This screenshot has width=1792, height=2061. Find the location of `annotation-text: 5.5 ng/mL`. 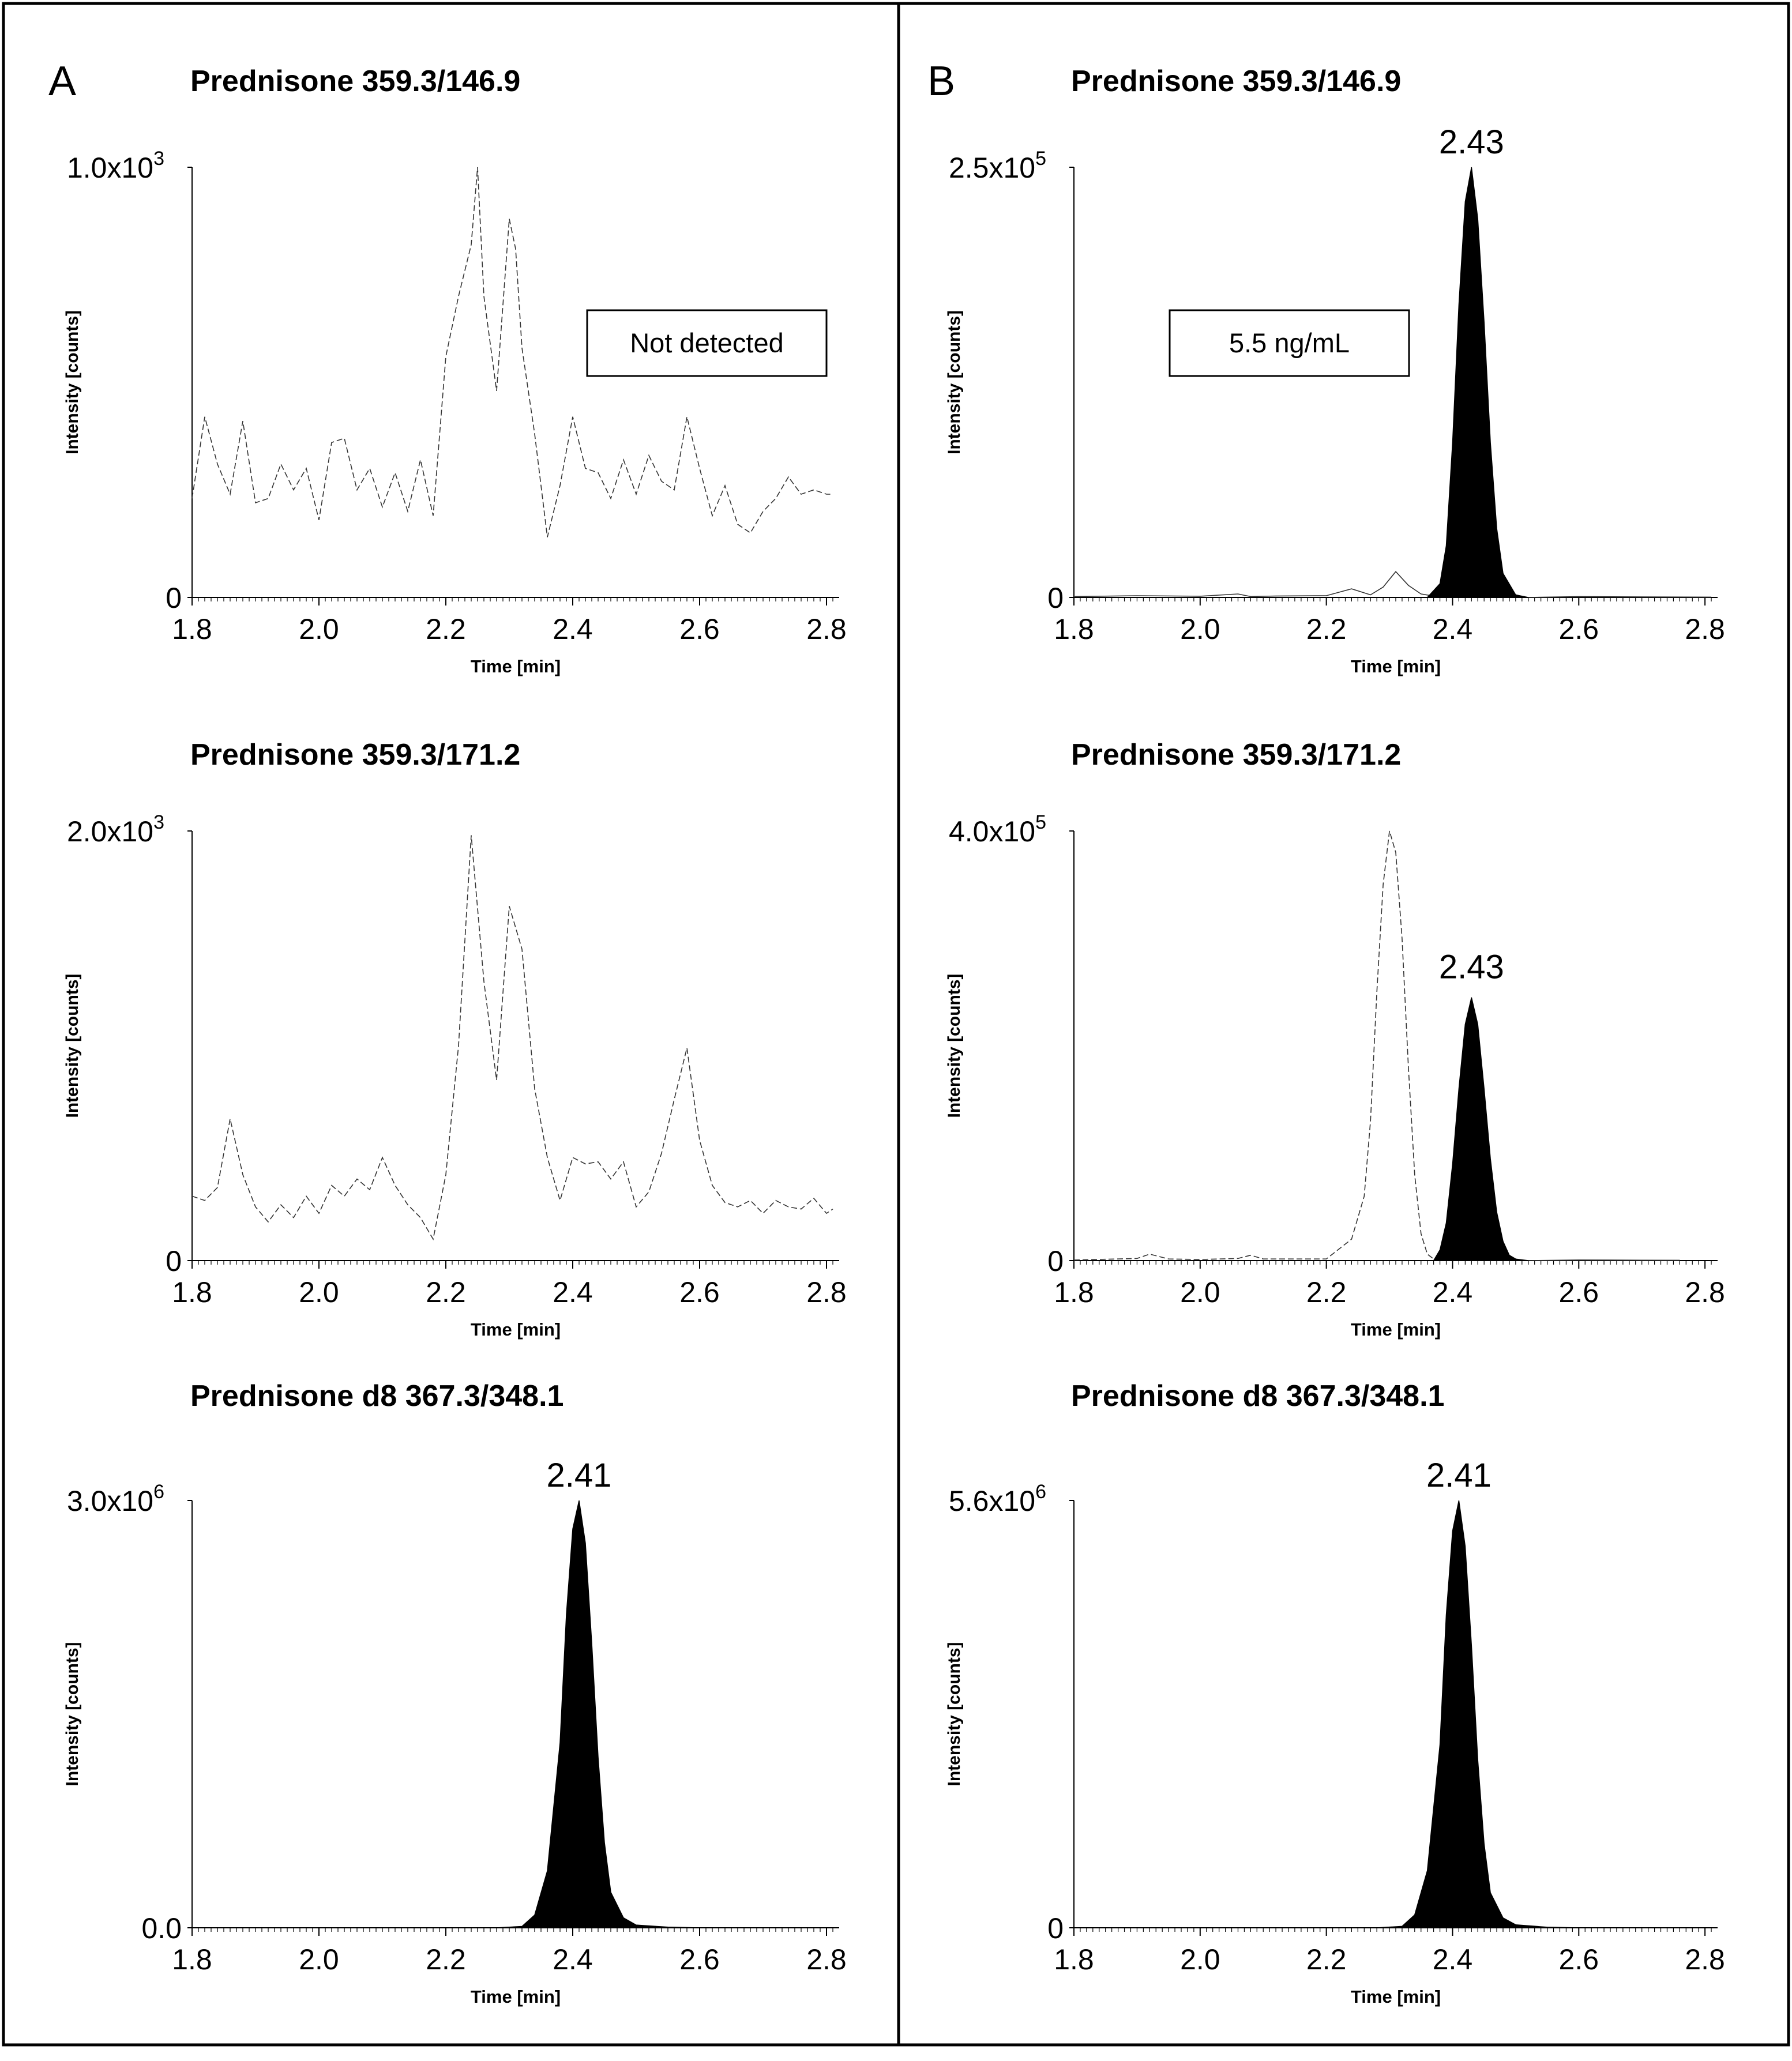

annotation-text: 5.5 ng/mL is located at coordinates (1289, 343).